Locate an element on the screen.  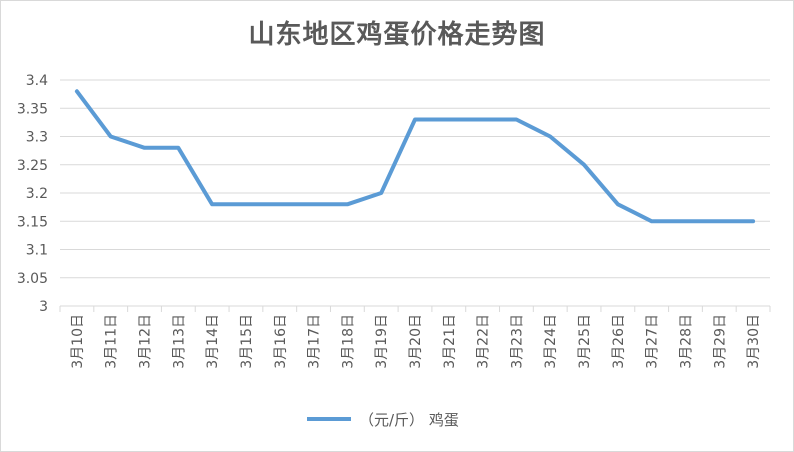
x-tick-label: 3月26日 is located at coordinates (619, 341).